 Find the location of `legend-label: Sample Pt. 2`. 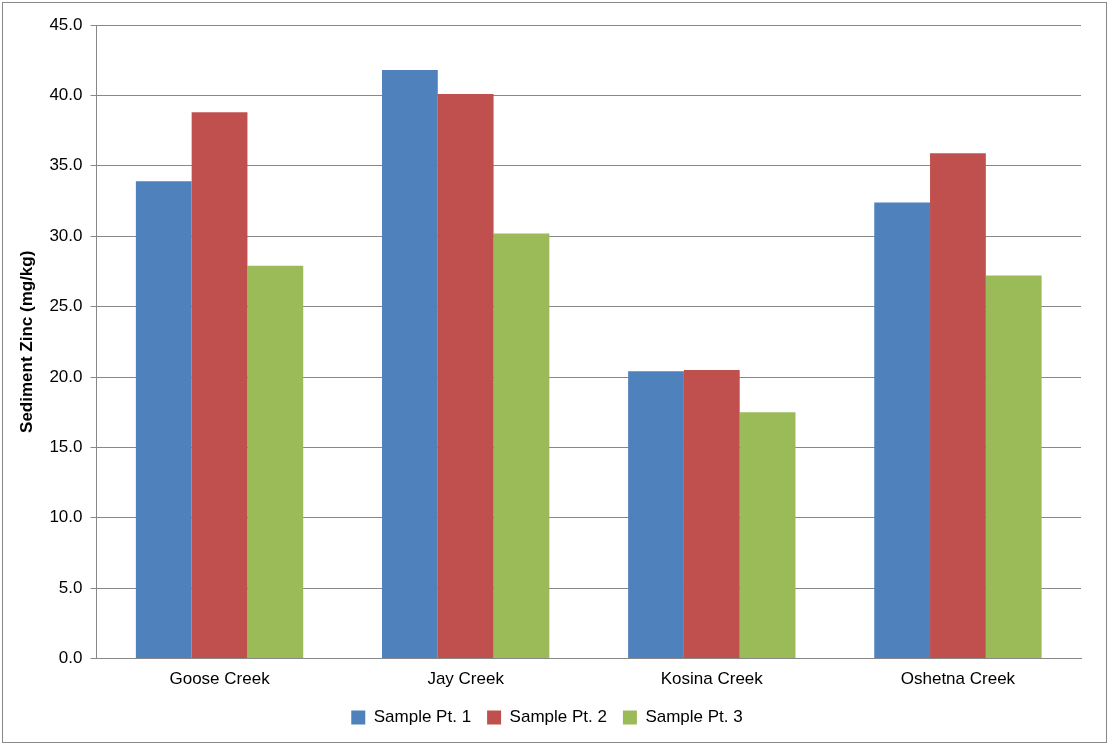

legend-label: Sample Pt. 2 is located at coordinates (558, 717).